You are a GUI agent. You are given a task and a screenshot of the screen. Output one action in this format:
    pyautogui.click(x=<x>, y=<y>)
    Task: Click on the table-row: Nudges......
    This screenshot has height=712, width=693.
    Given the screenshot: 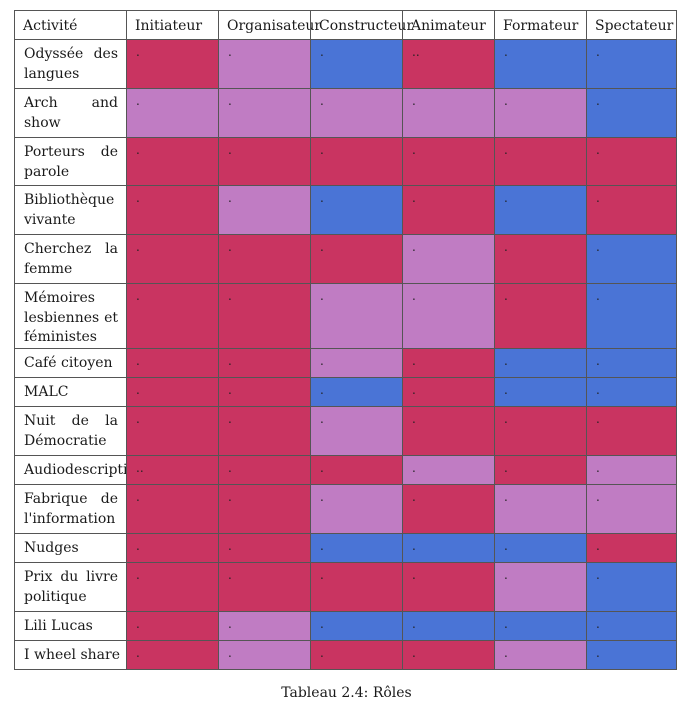 What is the action you would take?
    pyautogui.click(x=345, y=548)
    